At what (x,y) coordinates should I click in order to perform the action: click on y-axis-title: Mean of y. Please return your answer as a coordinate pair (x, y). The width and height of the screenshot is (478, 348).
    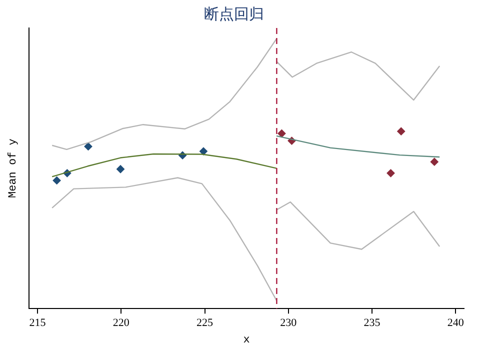
    Looking at the image, I should click on (14, 168).